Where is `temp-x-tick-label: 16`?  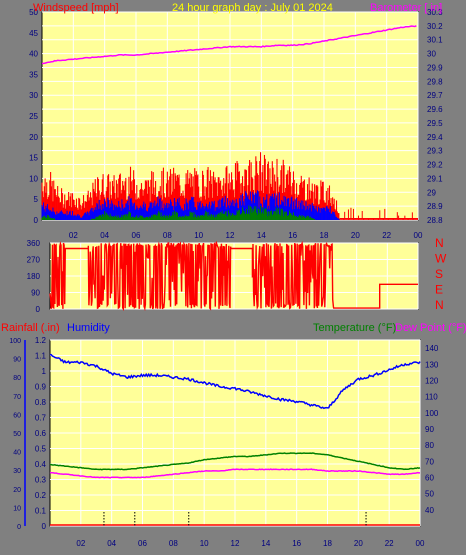
temp-x-tick-label: 16 is located at coordinates (296, 543).